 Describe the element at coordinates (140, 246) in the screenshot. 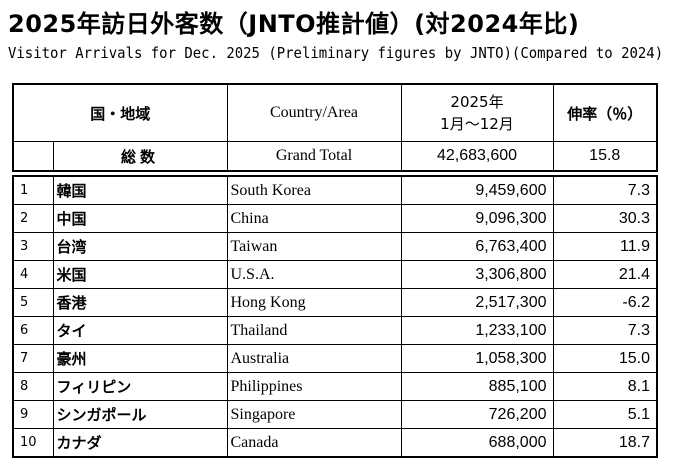

I see `country-name-ja: 台湾` at that location.